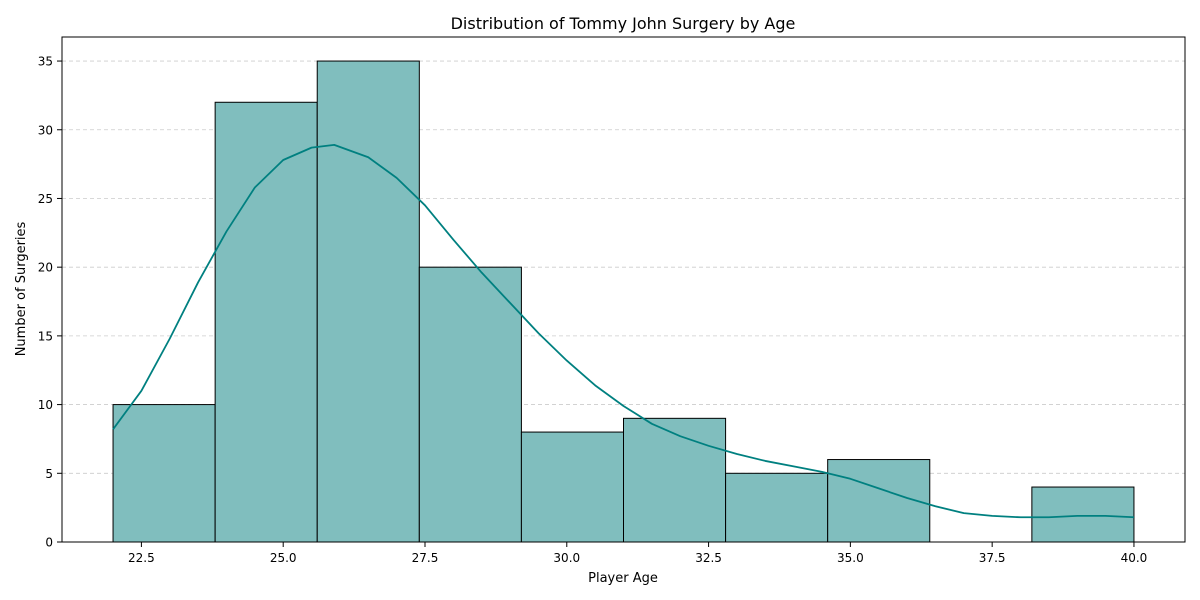 This screenshot has height=600, width=1200. I want to click on x-tick-label: 35.0, so click(850, 558).